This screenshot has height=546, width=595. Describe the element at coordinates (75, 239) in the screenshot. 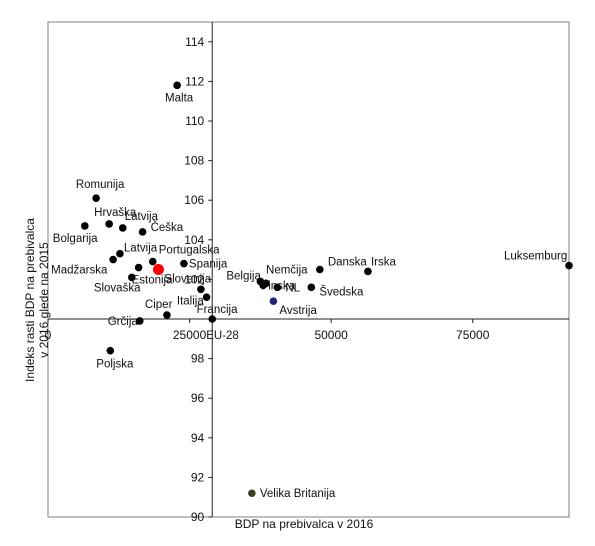

I see `point-label: Bolgarija` at that location.